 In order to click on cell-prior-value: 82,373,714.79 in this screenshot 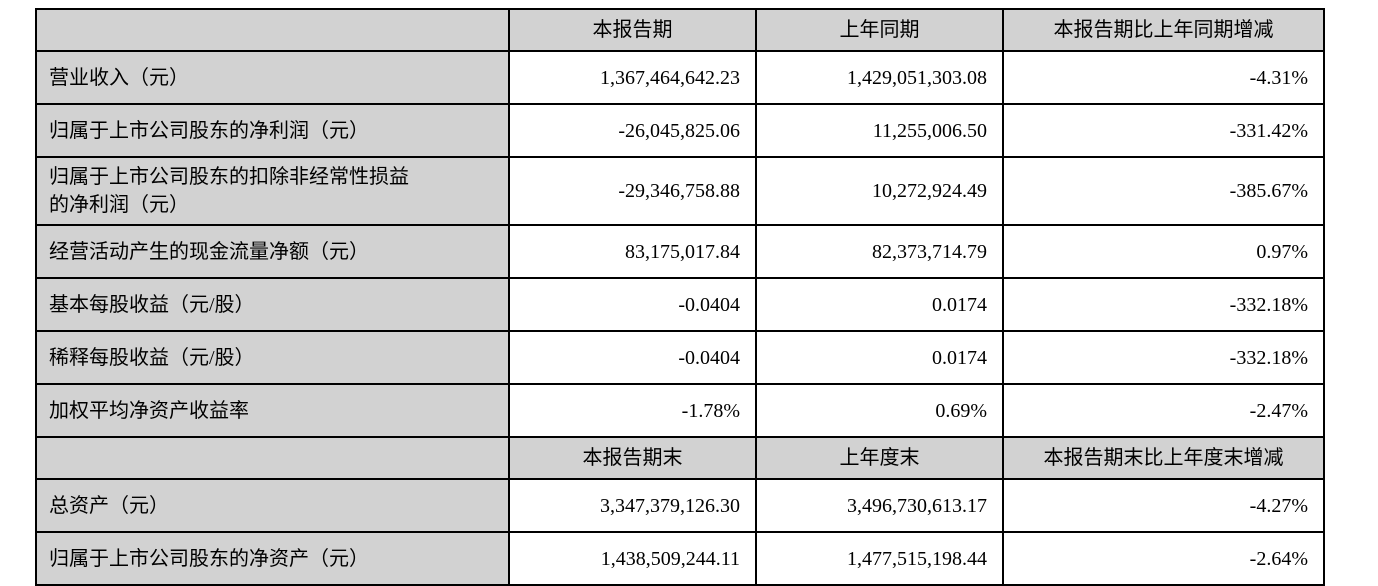, I will do `click(879, 251)`.